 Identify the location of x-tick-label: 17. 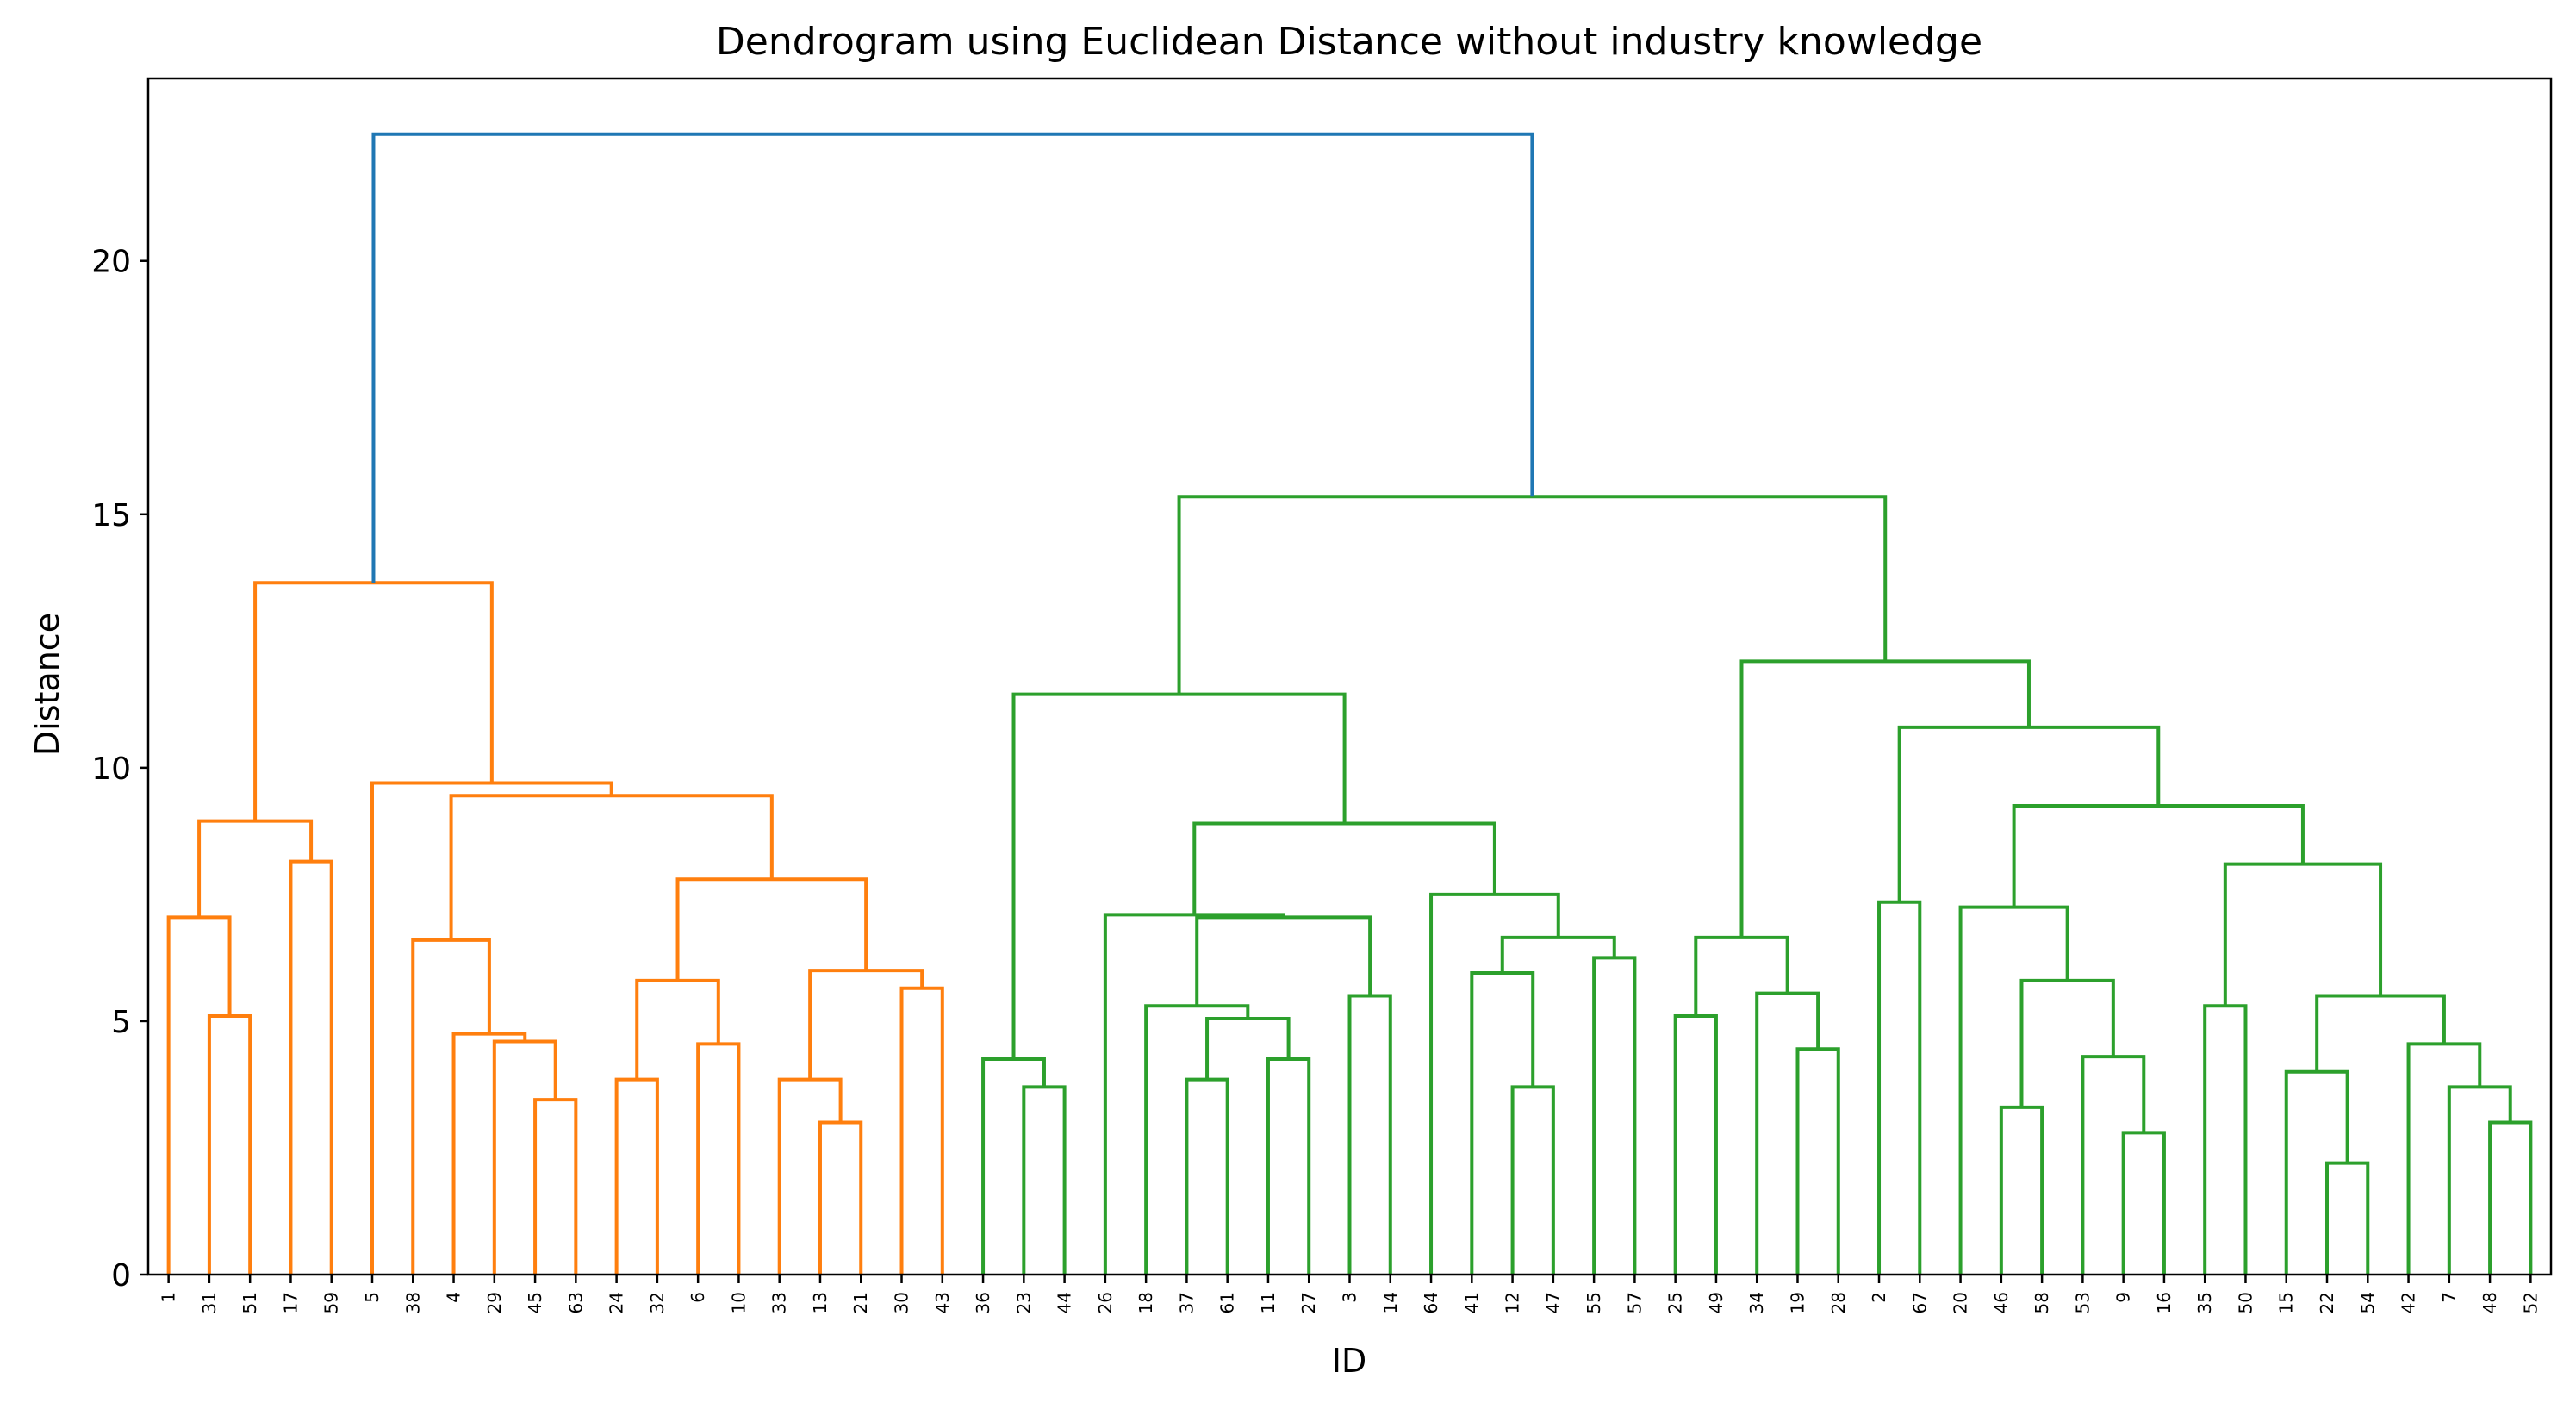
(290, 1302).